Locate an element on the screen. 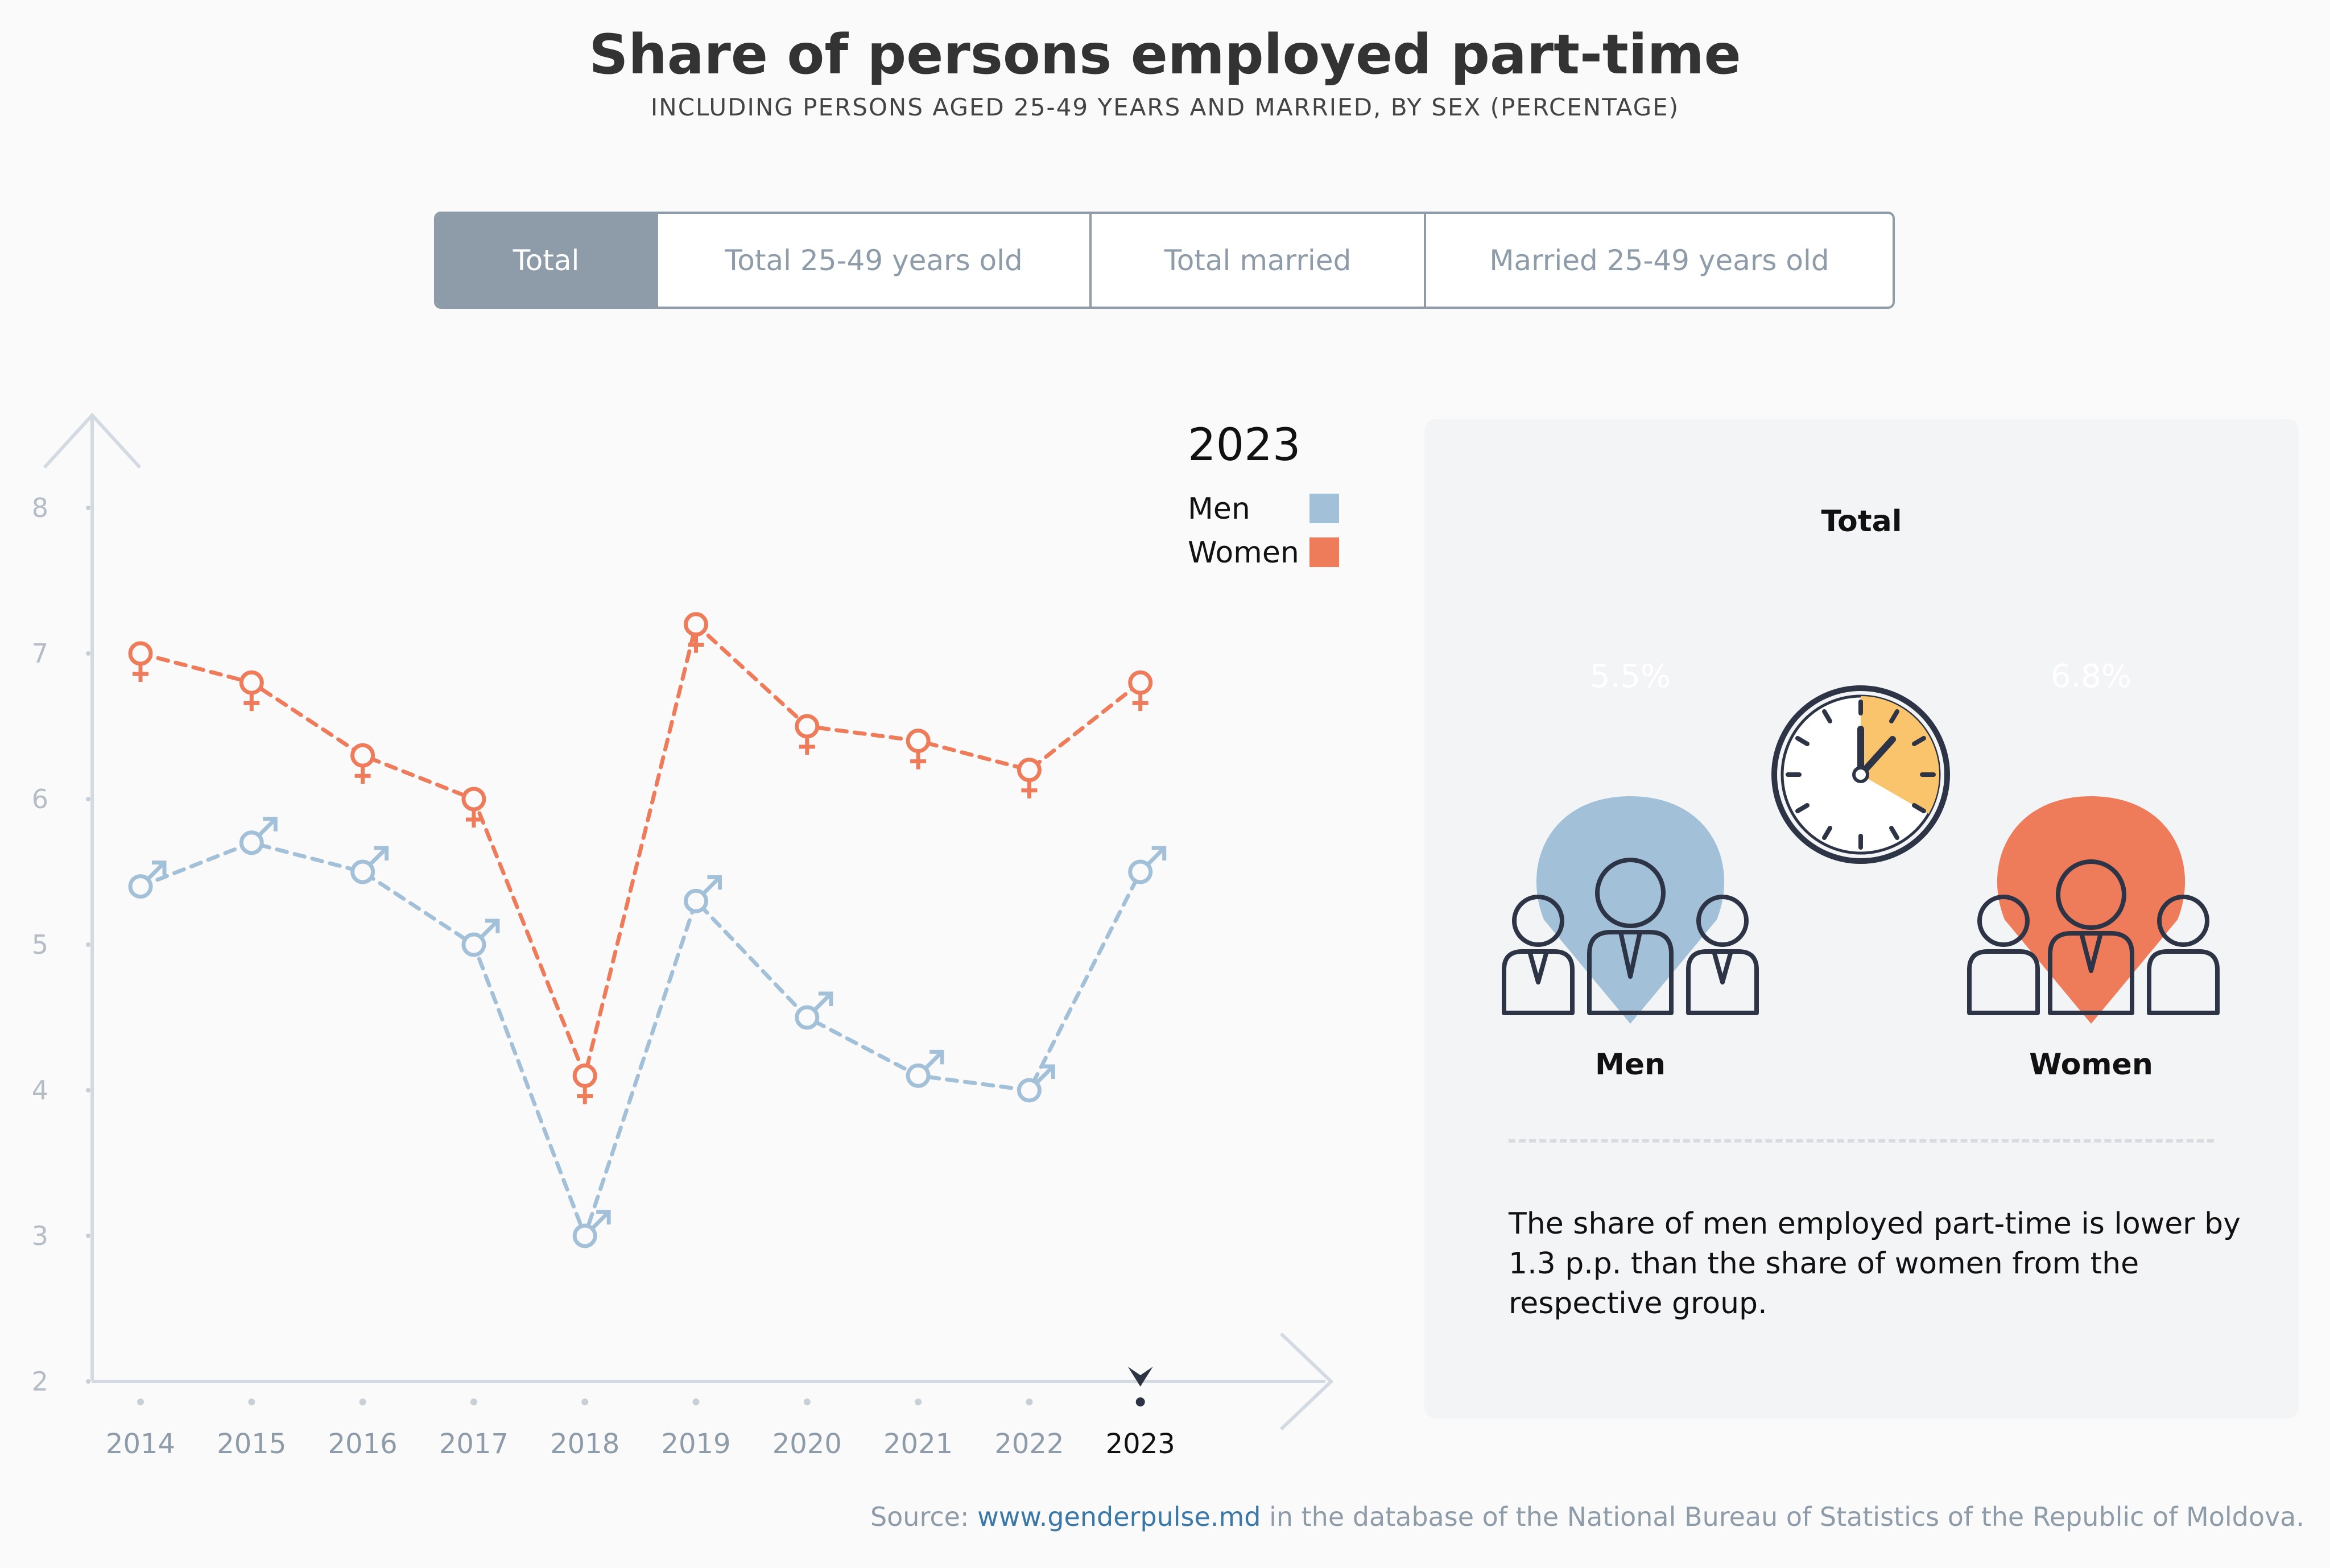  panel-men-label: Men is located at coordinates (1630, 1065).